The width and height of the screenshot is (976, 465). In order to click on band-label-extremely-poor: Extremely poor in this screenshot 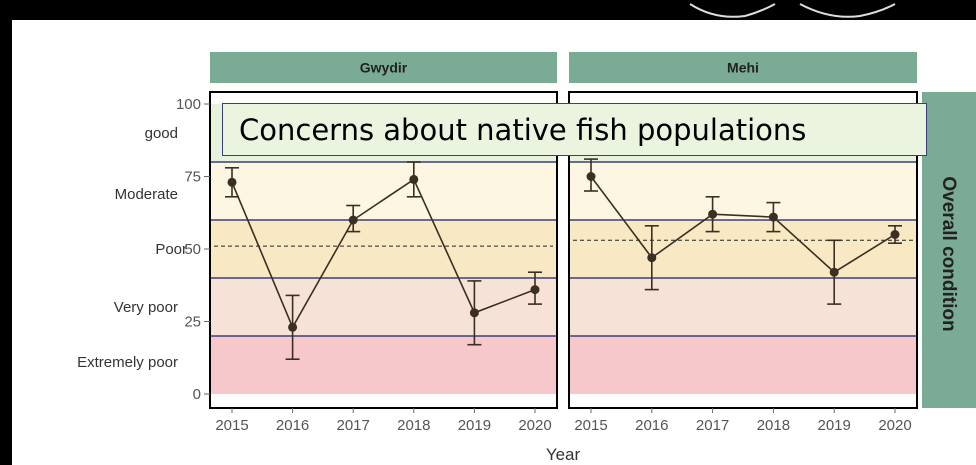, I will do `click(127, 362)`.